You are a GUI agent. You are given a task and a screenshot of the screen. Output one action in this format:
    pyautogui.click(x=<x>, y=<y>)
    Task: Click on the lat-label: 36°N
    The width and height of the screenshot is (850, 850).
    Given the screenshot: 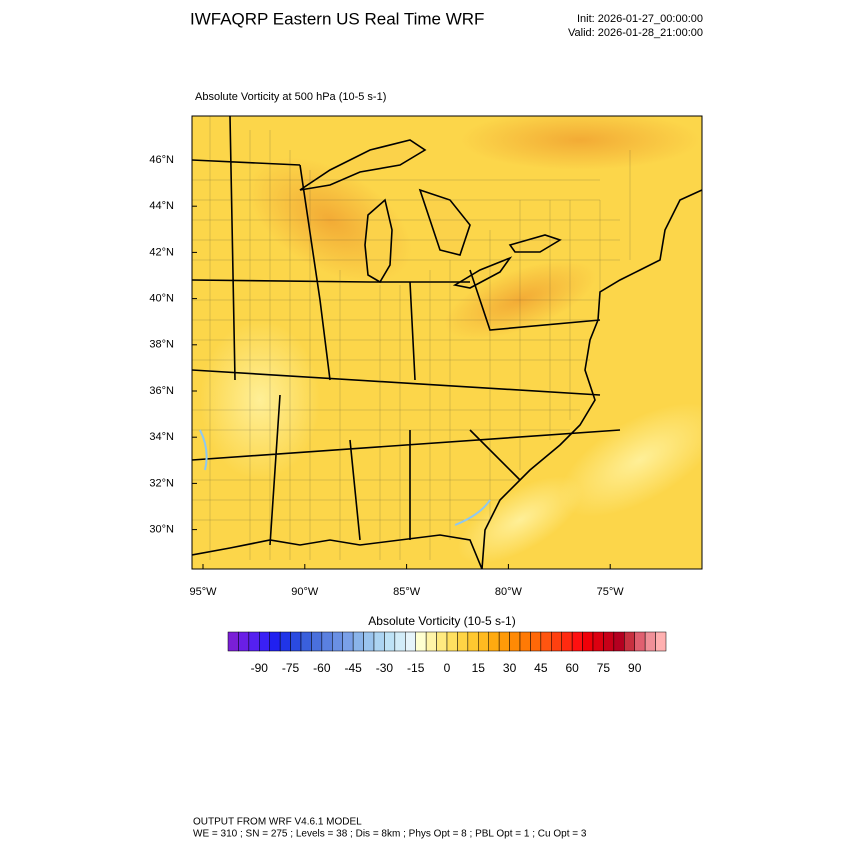 What is the action you would take?
    pyautogui.click(x=161, y=391)
    